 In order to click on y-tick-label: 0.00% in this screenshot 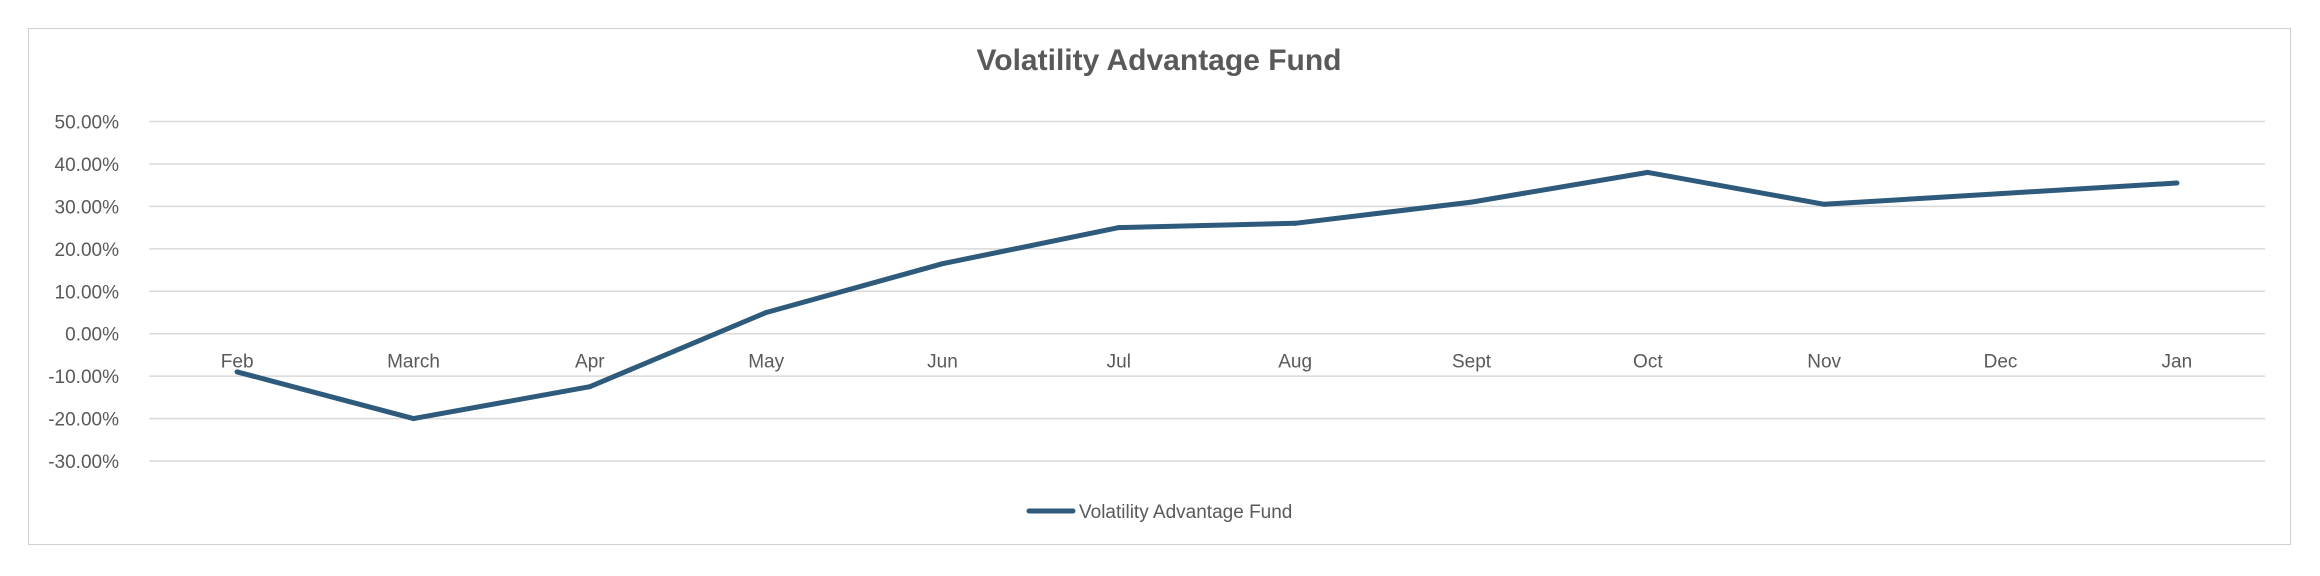, I will do `click(92, 335)`.